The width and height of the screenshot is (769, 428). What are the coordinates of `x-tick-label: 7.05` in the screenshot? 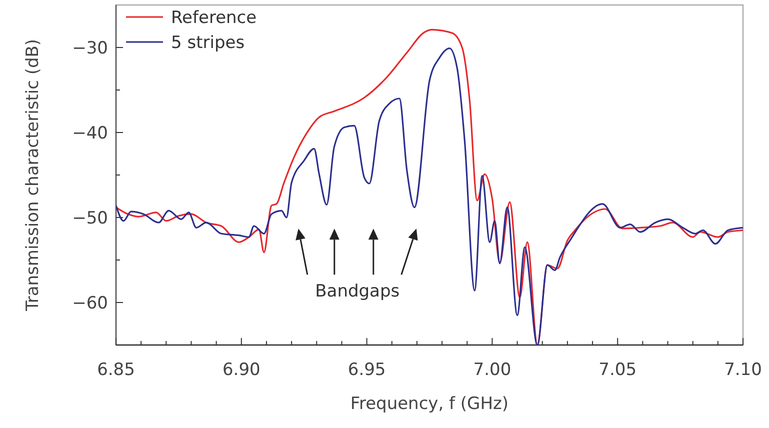 It's located at (617, 370).